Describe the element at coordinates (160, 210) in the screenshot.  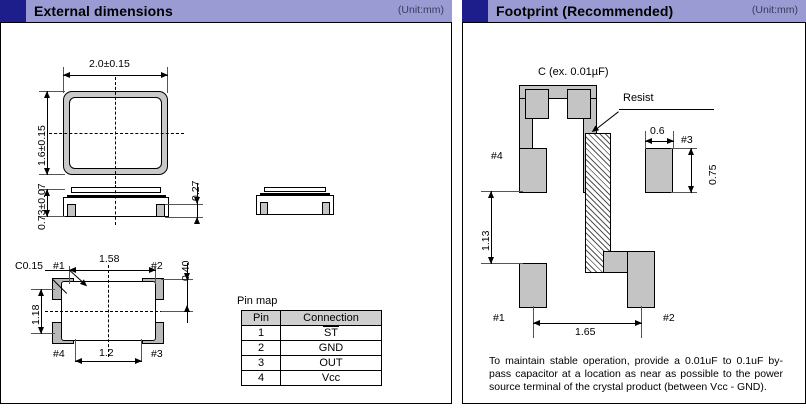
I see `side-foot-right` at that location.